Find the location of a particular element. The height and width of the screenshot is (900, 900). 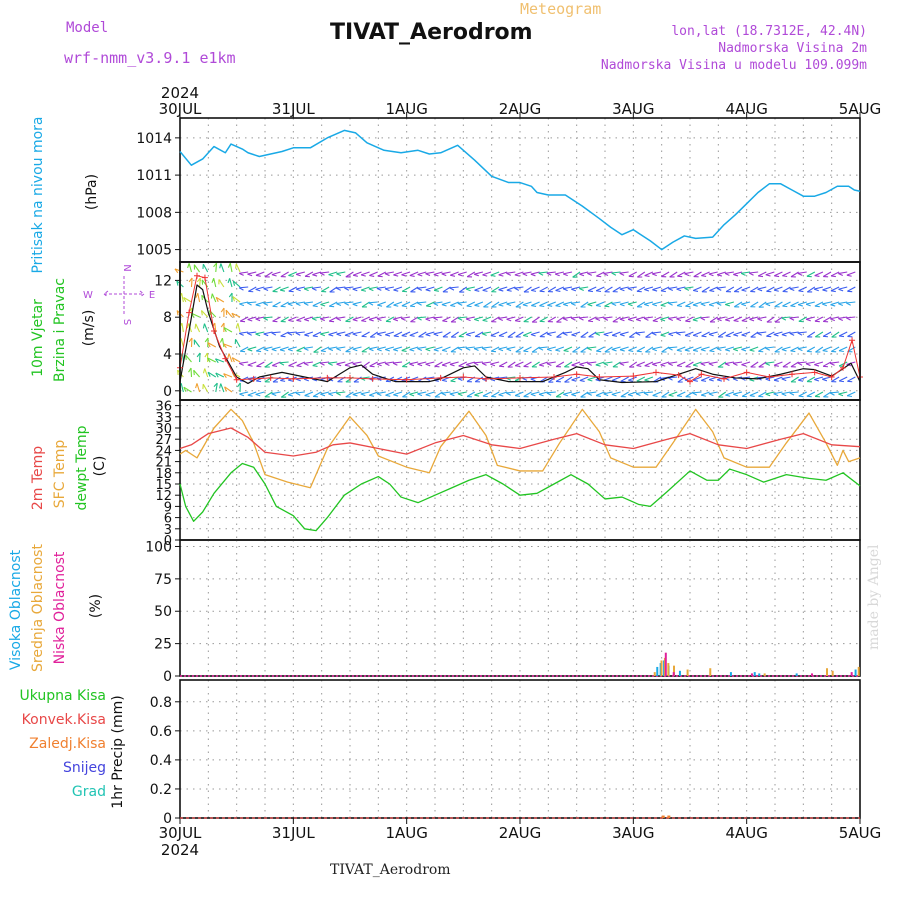

sfc-temp-line is located at coordinates (520, 448).